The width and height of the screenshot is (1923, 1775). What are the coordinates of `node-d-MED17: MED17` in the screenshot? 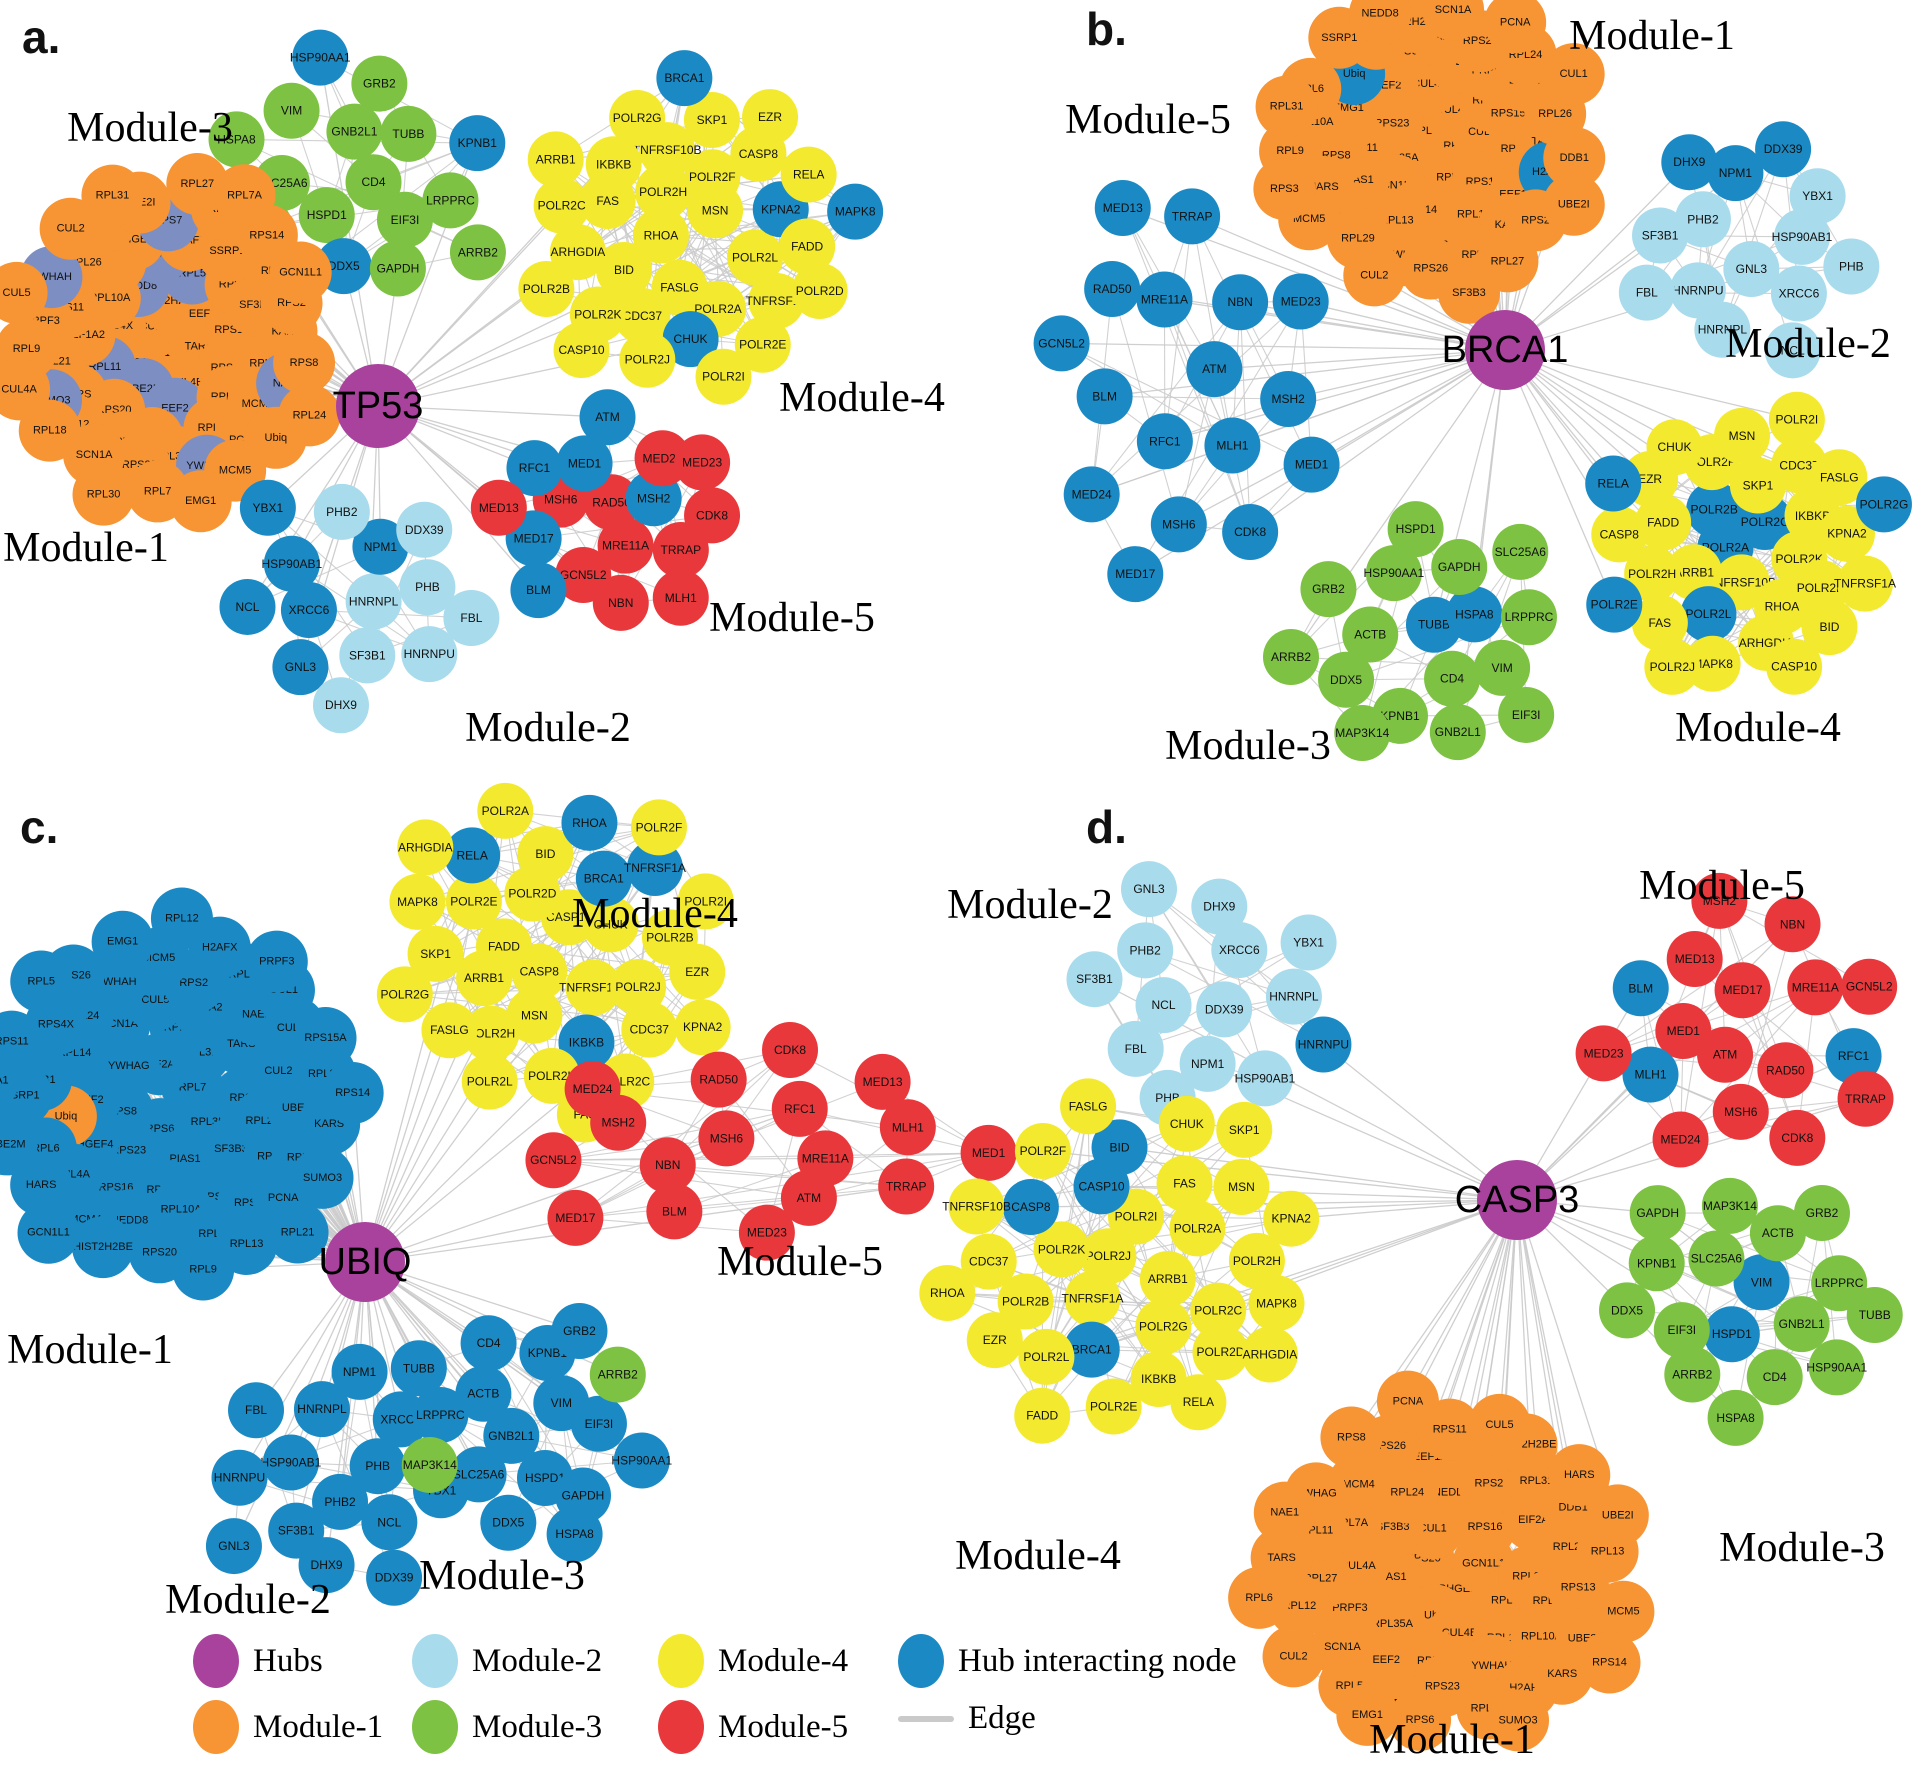 It's located at (1742, 990).